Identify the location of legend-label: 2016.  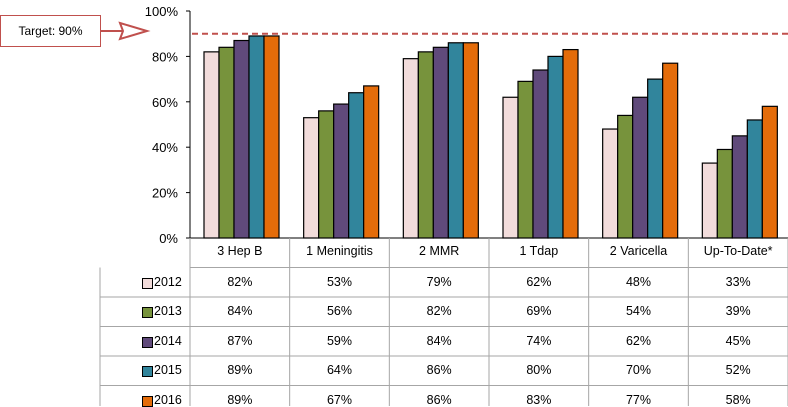
(168, 399).